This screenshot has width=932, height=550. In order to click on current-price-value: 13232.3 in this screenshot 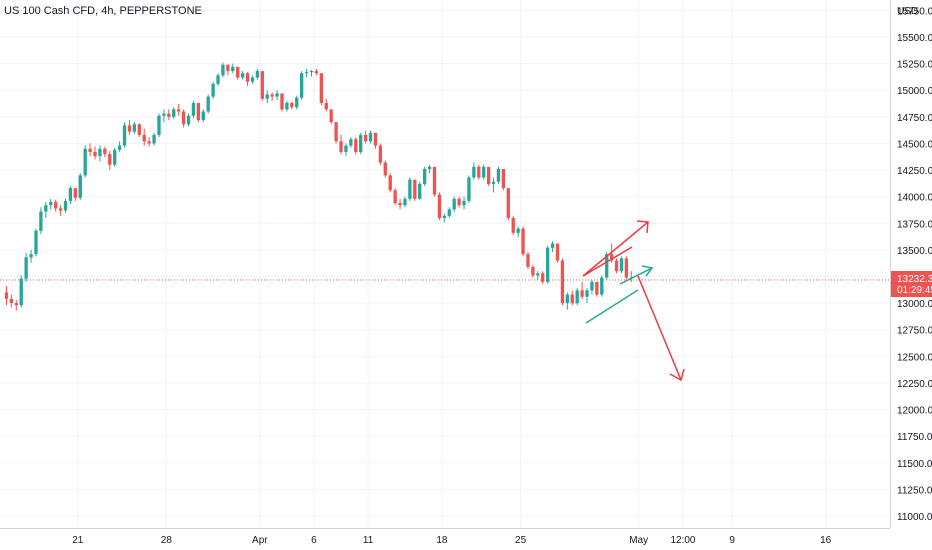, I will do `click(914, 279)`.